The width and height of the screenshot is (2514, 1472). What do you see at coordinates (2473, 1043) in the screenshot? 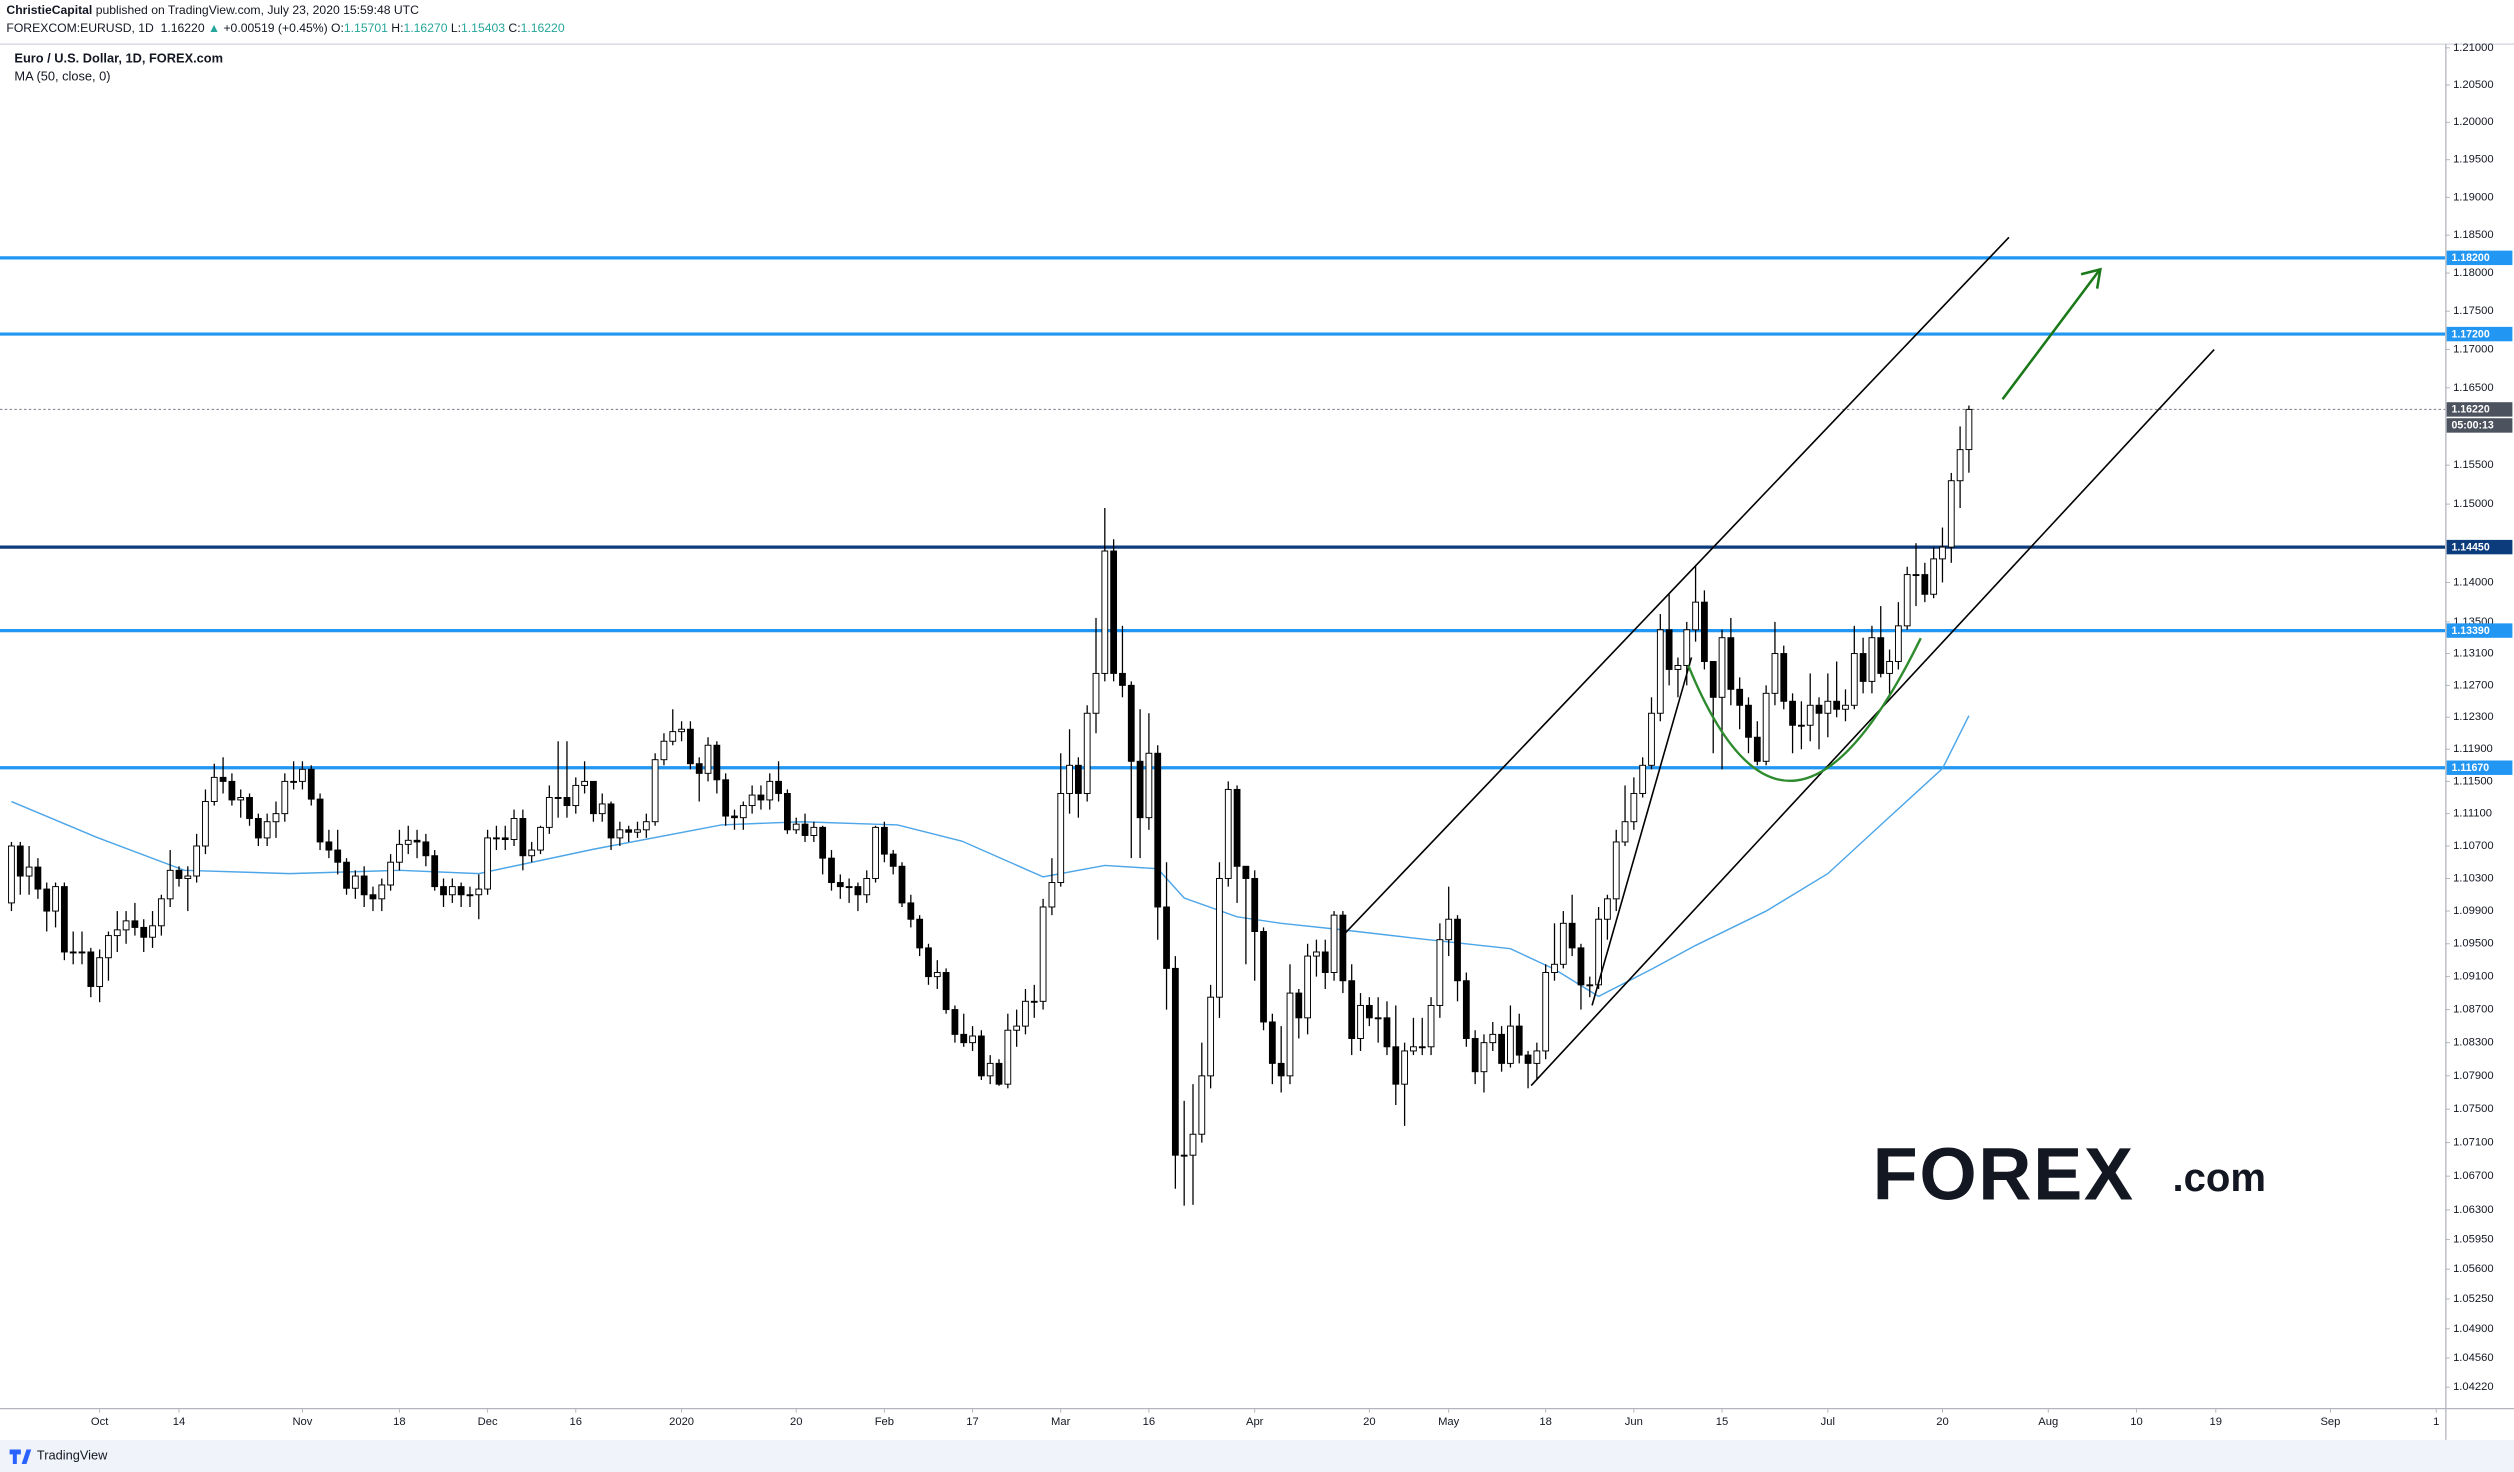
I see `y-tick-label: 1.08300` at bounding box center [2473, 1043].